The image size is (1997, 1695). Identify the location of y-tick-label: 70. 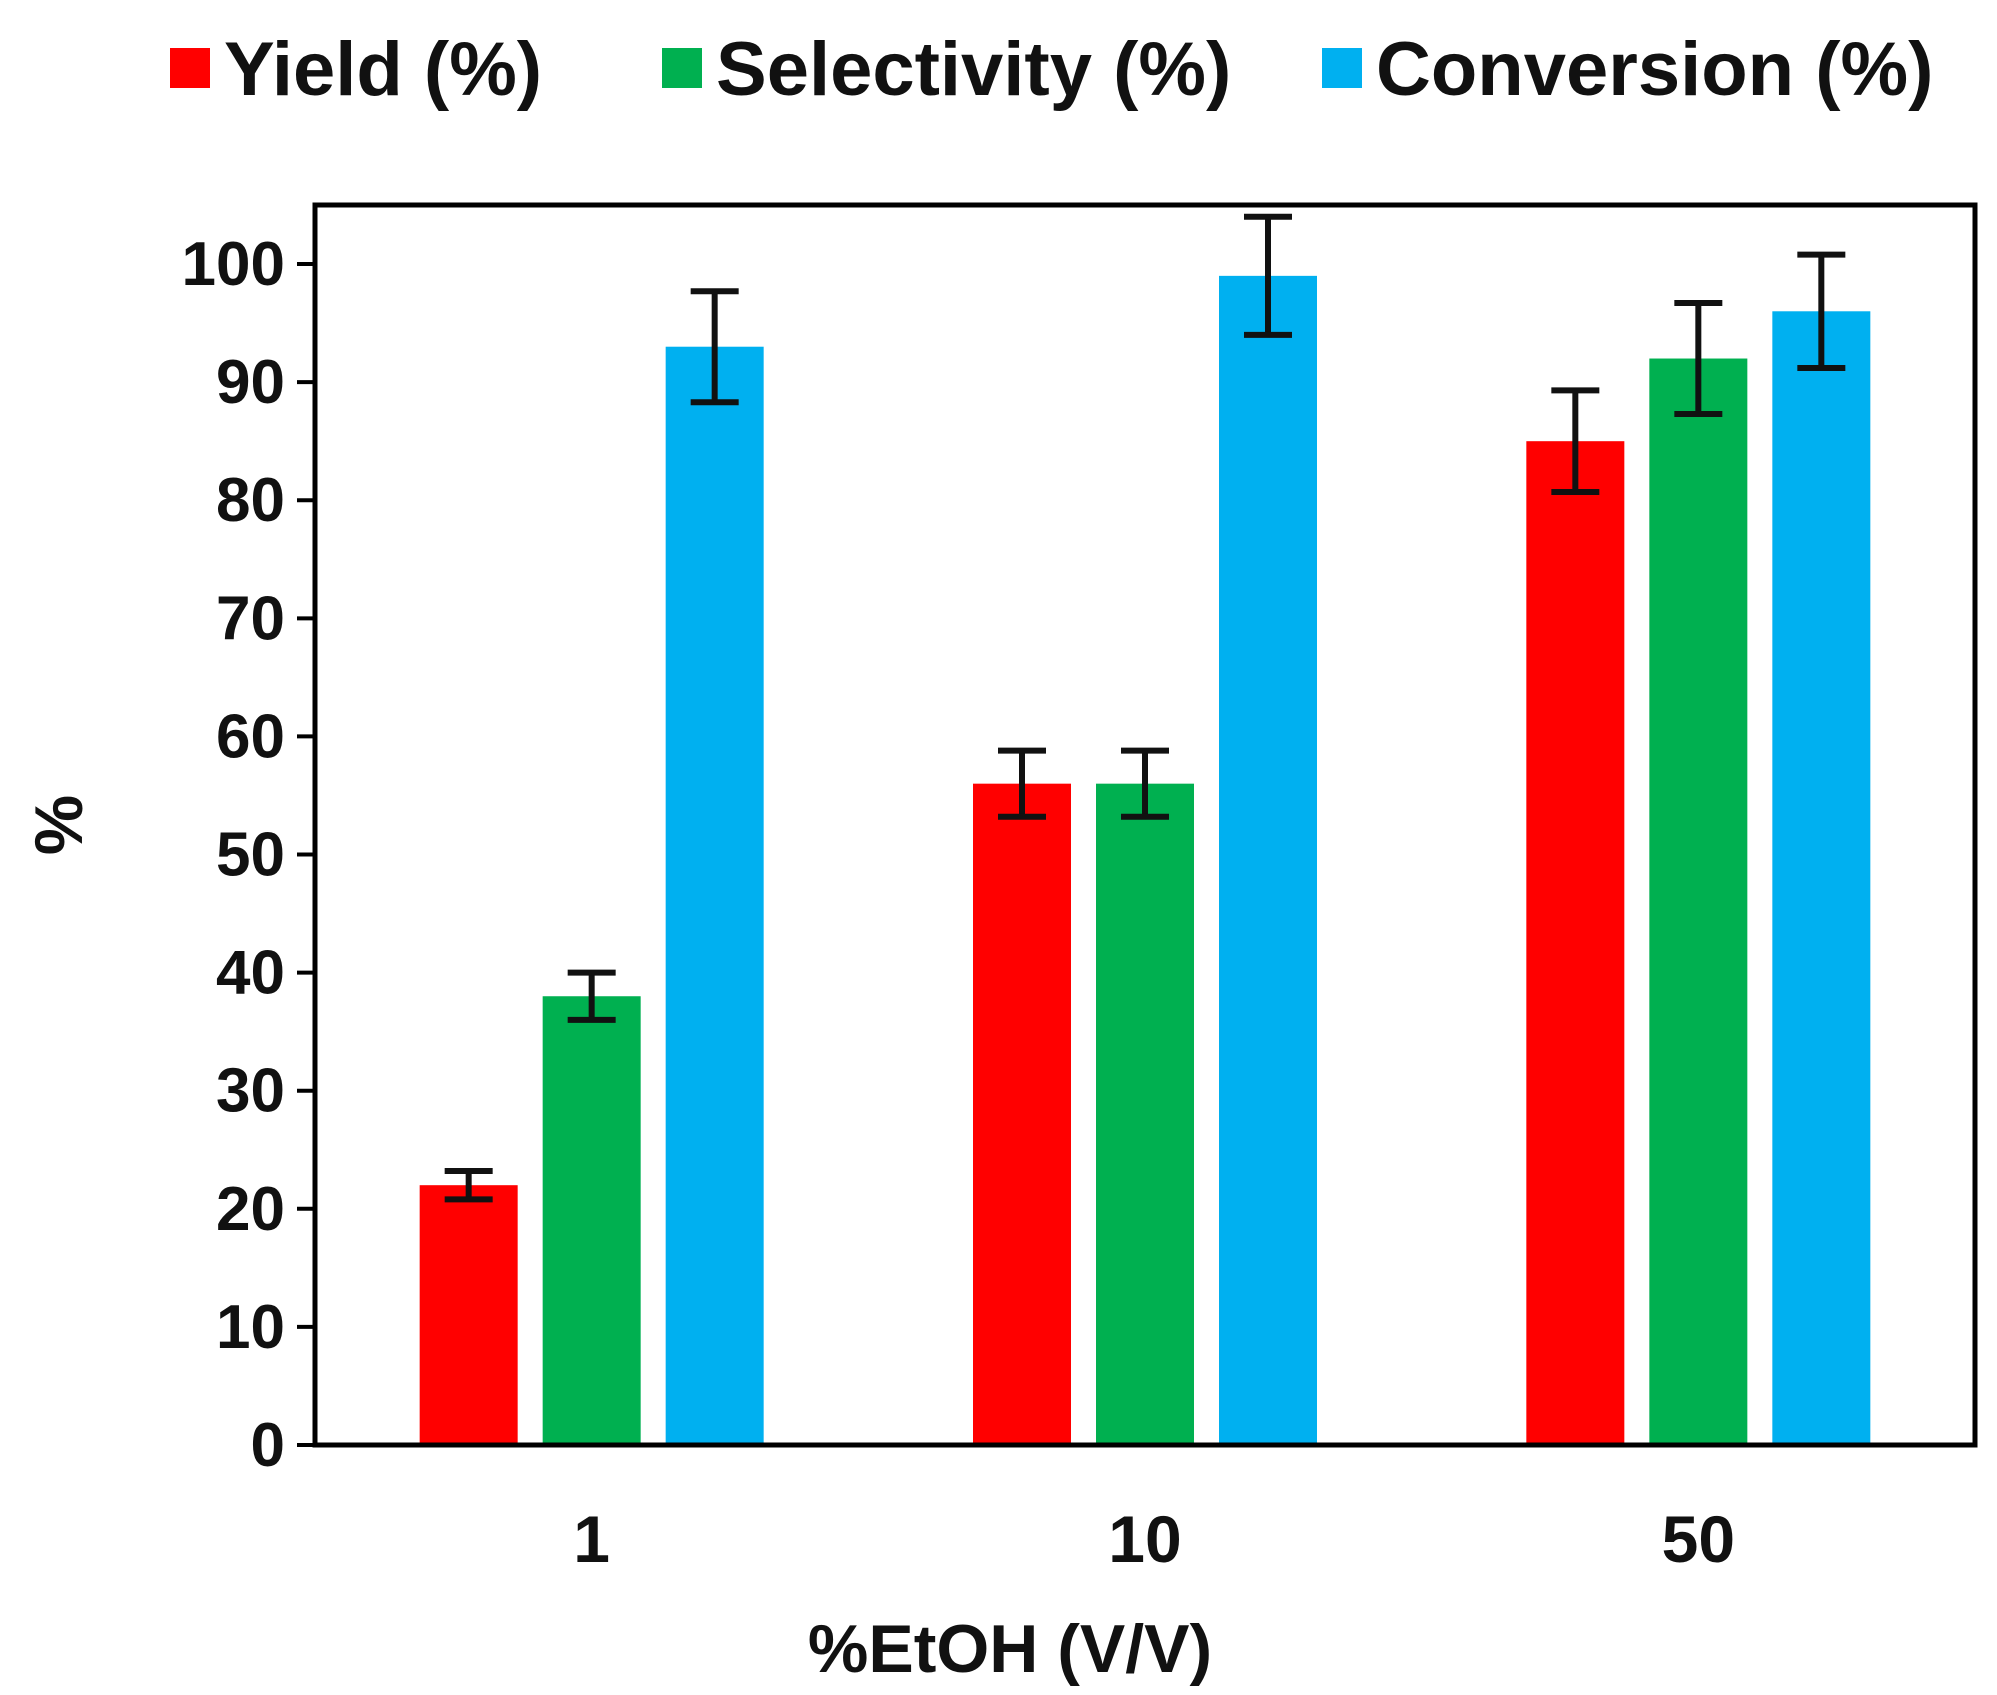
(250, 618).